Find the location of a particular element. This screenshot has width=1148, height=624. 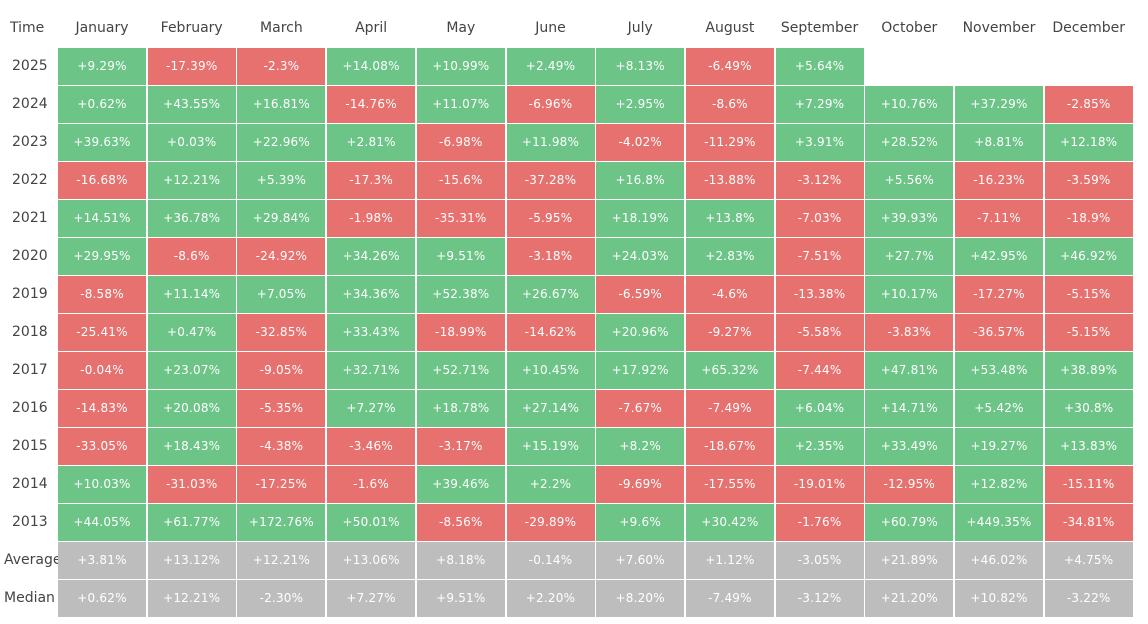

return-cell: +6.04% is located at coordinates (819, 408).